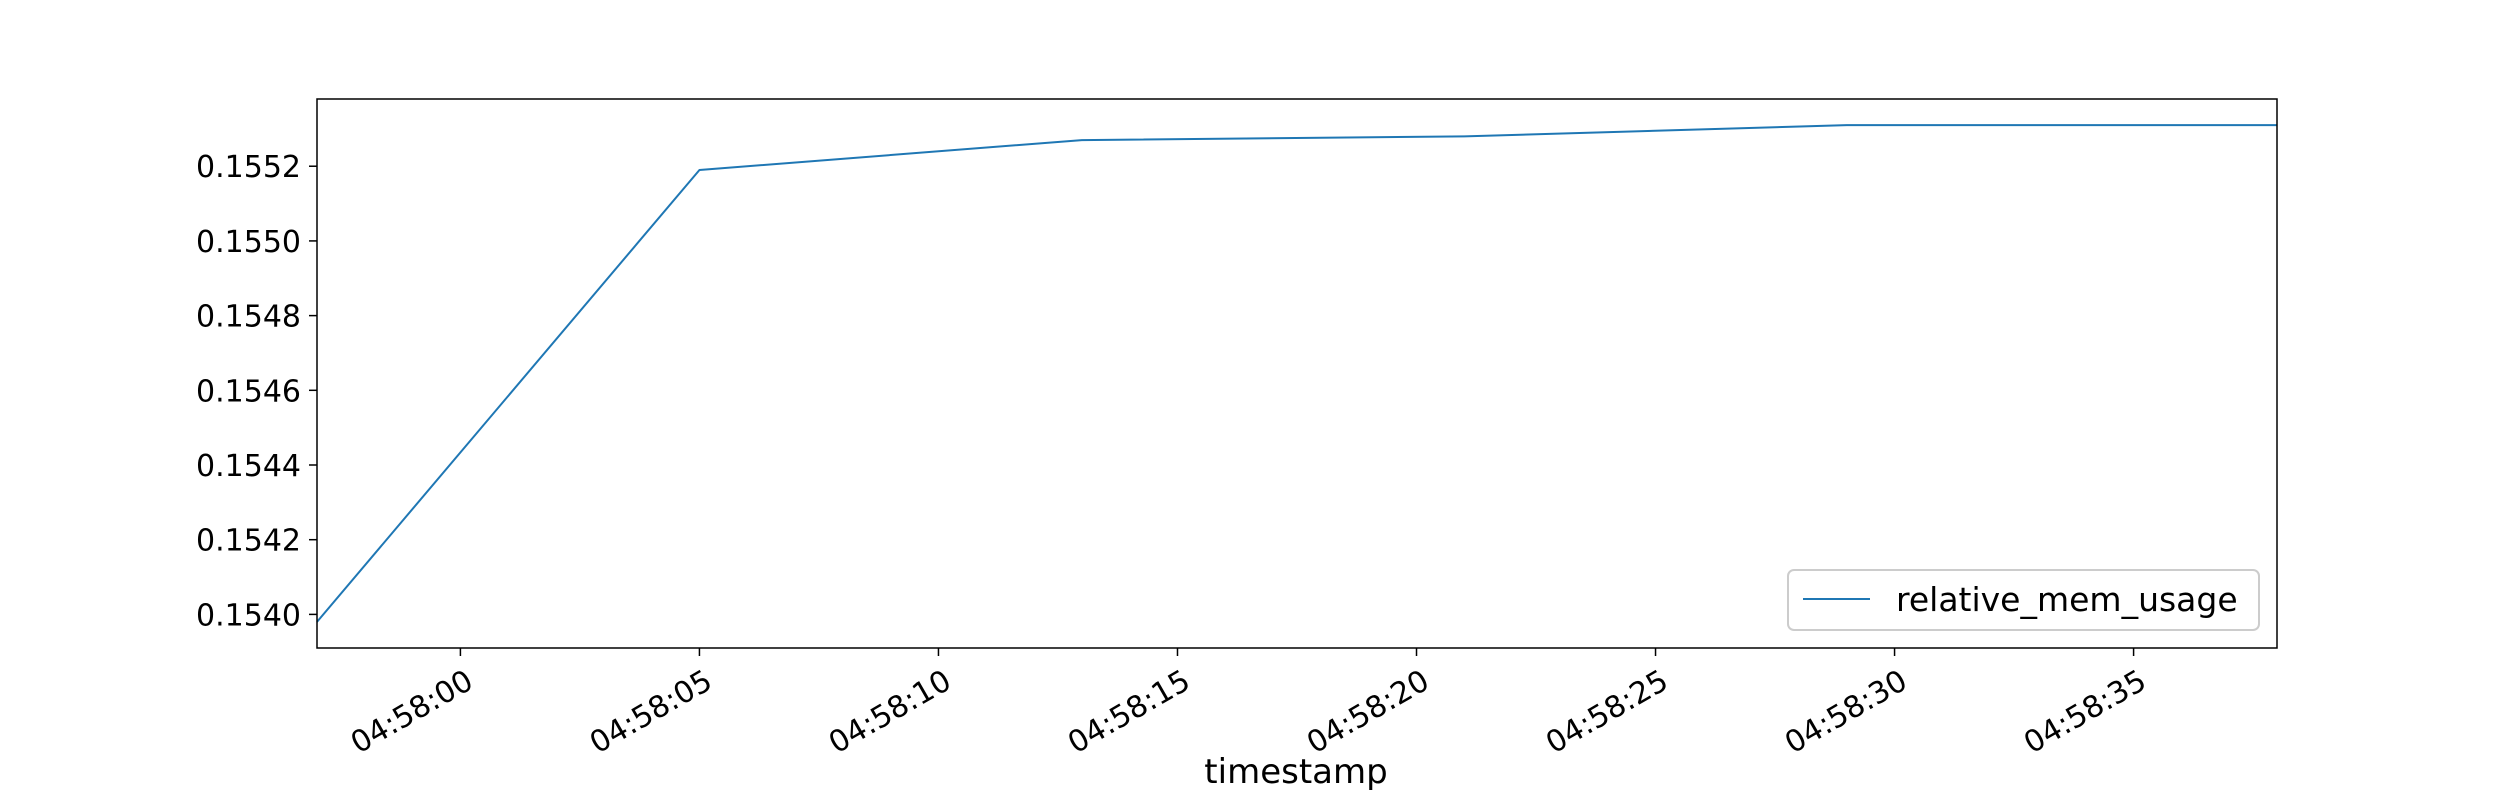 This screenshot has height=800, width=2500. What do you see at coordinates (248, 466) in the screenshot?
I see `y-tick-label: 0.1544` at bounding box center [248, 466].